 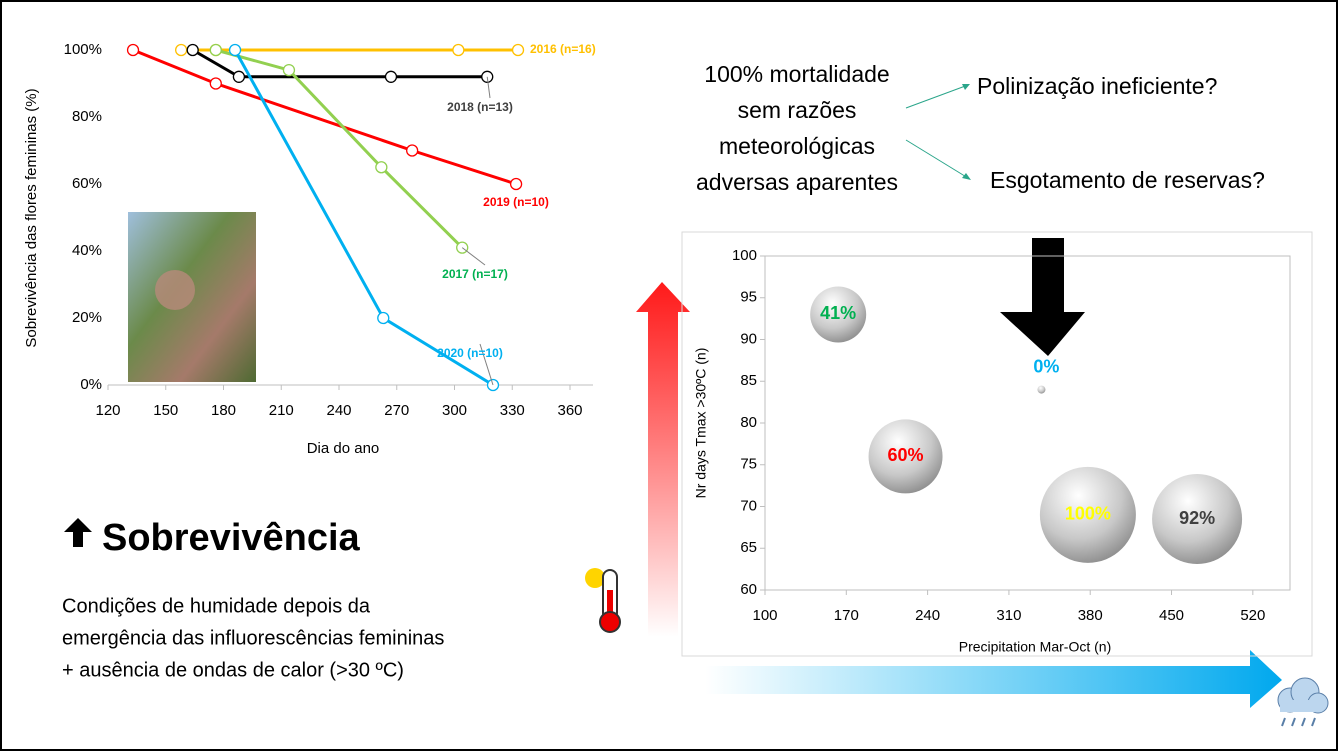 I want to click on mortality-text: sem razões, so click(x=797, y=110).